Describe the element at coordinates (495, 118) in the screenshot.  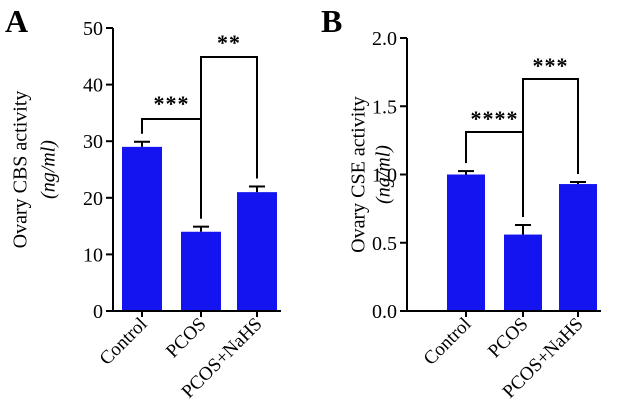
I see `significance-label: ****` at that location.